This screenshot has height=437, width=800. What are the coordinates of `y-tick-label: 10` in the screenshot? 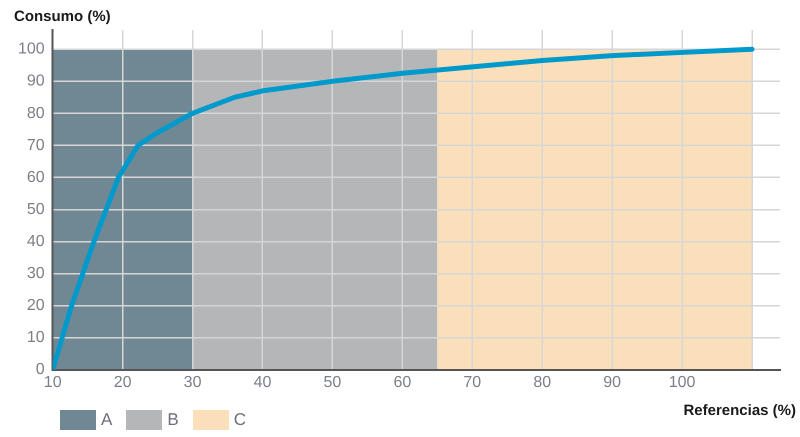 It's located at (35, 337).